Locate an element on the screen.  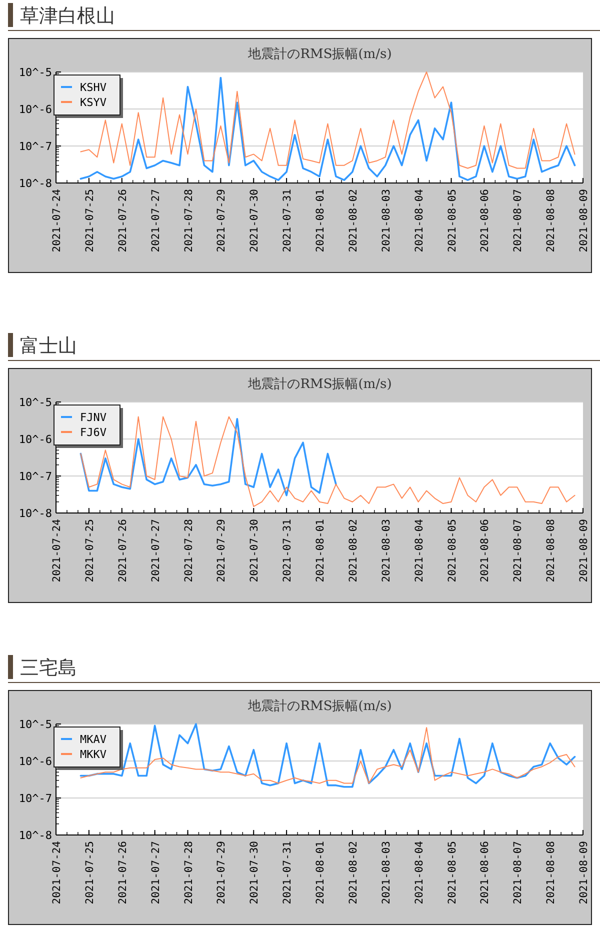
chart-title: 草津白根山 is located at coordinates (67, 16).